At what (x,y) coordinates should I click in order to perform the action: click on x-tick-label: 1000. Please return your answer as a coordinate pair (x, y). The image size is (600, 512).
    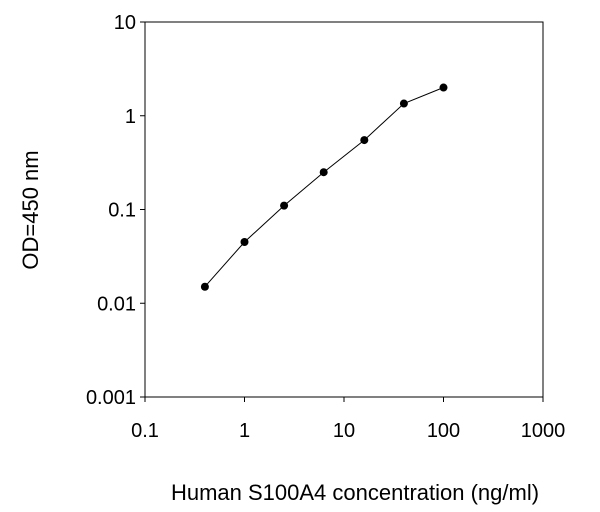
    Looking at the image, I should click on (543, 431).